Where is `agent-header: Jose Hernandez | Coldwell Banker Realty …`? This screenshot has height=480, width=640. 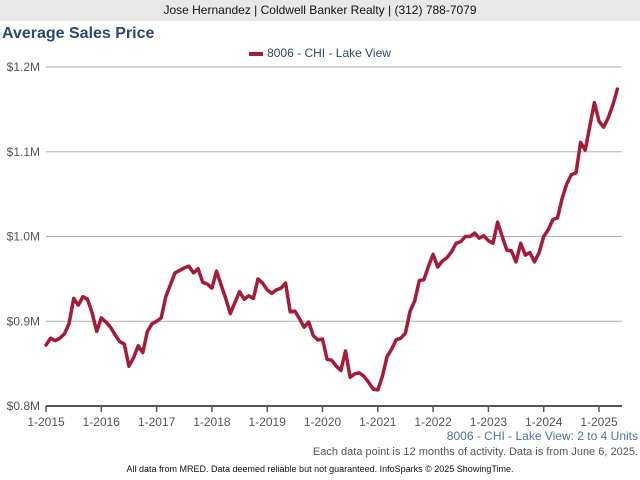
agent-header: Jose Hernandez | Coldwell Banker Realty … is located at coordinates (320, 10).